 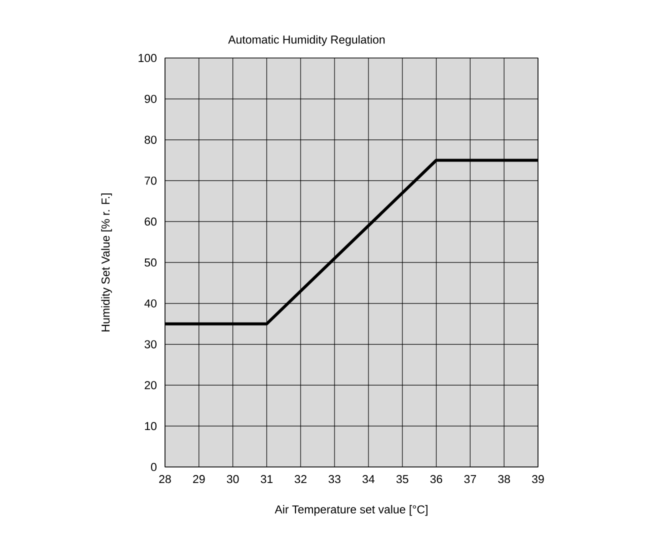 What do you see at coordinates (150, 262) in the screenshot?
I see `y-tick-label: 50` at bounding box center [150, 262].